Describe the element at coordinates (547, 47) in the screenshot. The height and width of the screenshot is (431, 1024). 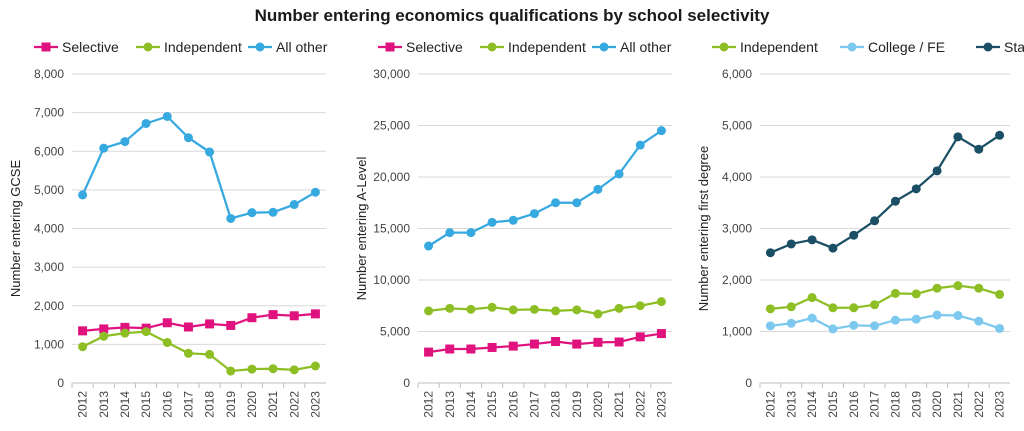
I see `legend-label: Independent` at that location.